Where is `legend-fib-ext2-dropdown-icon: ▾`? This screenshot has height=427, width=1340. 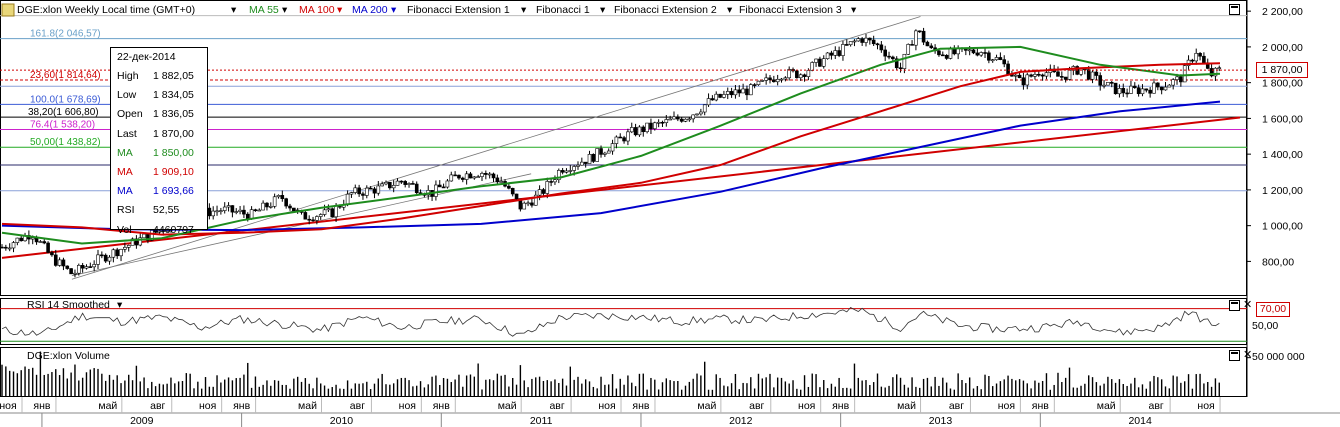
legend-fib-ext2-dropdown-icon: ▾ is located at coordinates (730, 10).